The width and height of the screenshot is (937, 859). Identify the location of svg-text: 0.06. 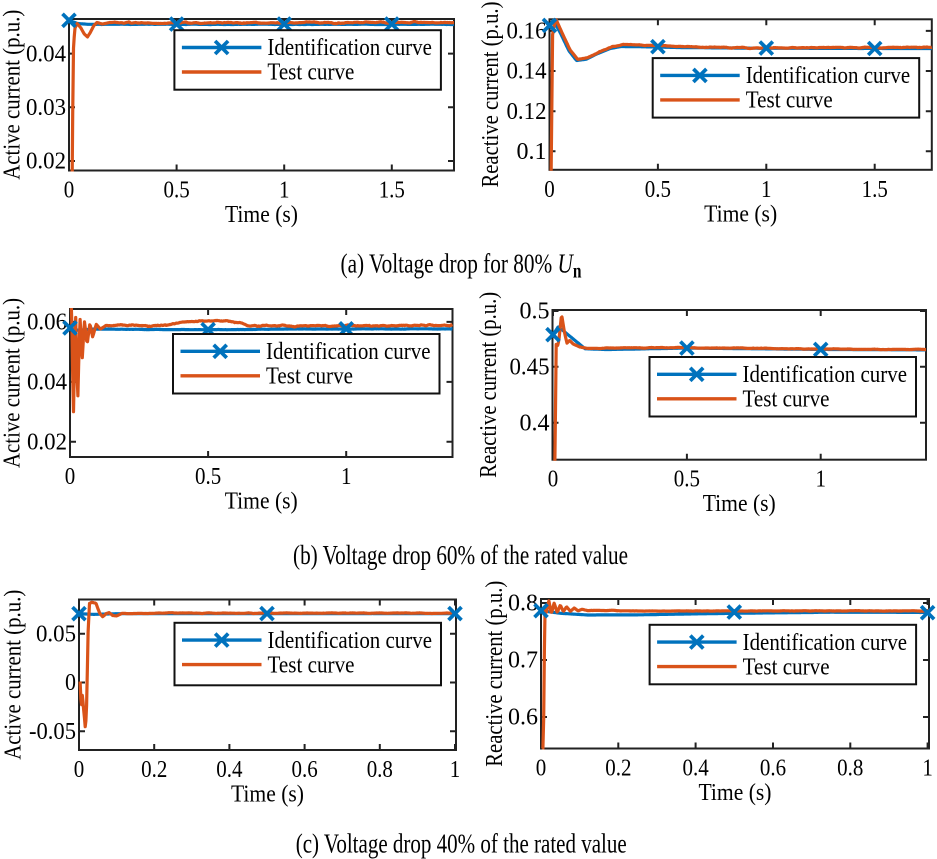
(47, 321).